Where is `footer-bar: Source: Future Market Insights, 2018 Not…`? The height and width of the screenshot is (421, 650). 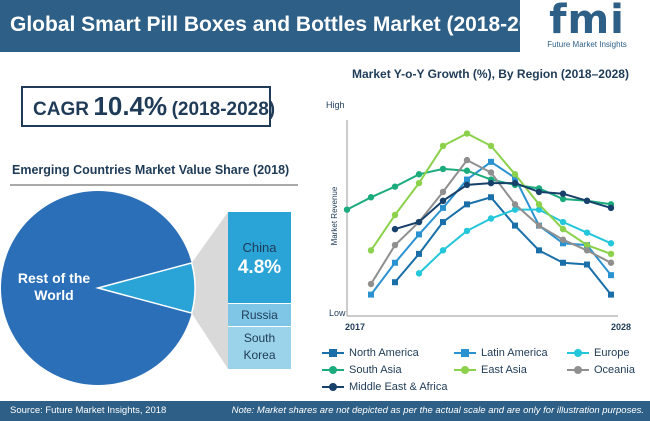 footer-bar: Source: Future Market Insights, 2018 Not… is located at coordinates (325, 411).